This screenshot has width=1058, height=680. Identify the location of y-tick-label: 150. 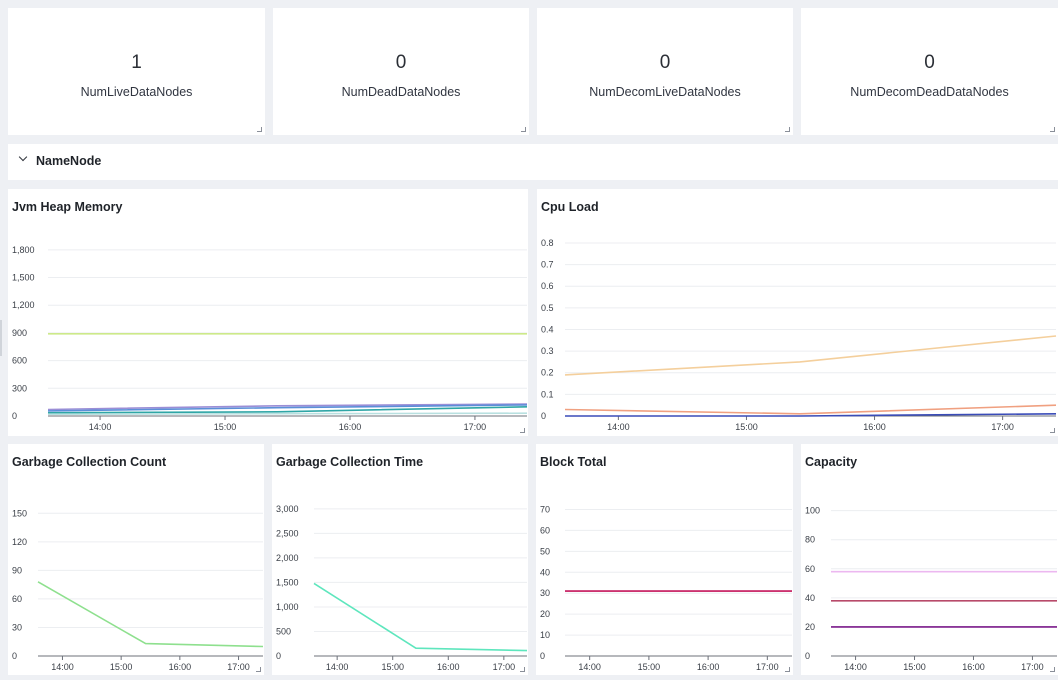
(19, 513).